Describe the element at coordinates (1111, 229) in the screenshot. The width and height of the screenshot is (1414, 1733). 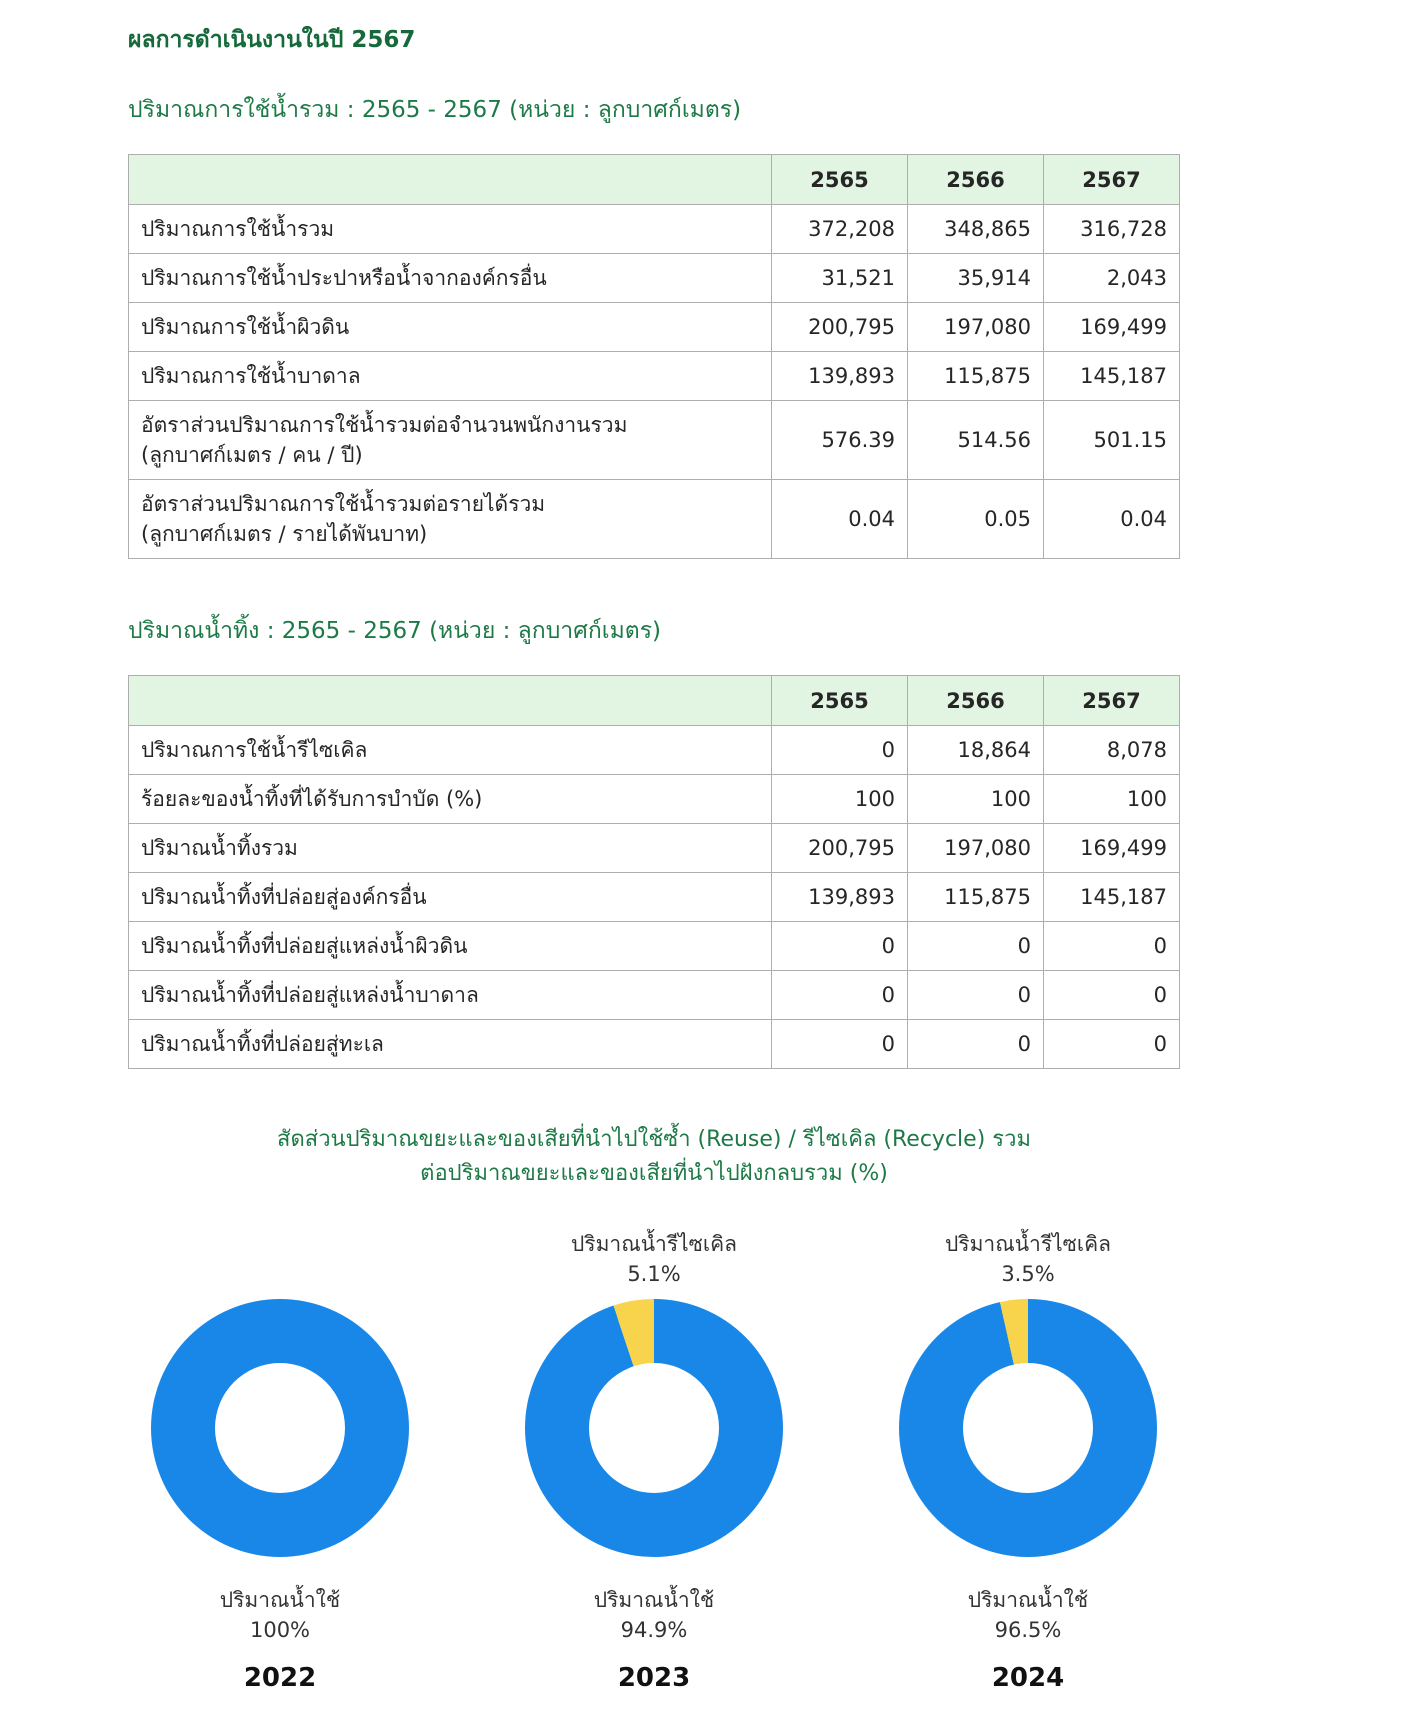
I see `row-value: 316,728` at that location.